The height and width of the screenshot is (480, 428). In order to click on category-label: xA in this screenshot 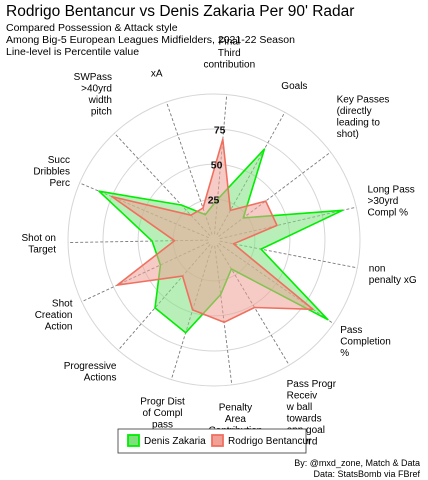, I will do `click(157, 74)`.